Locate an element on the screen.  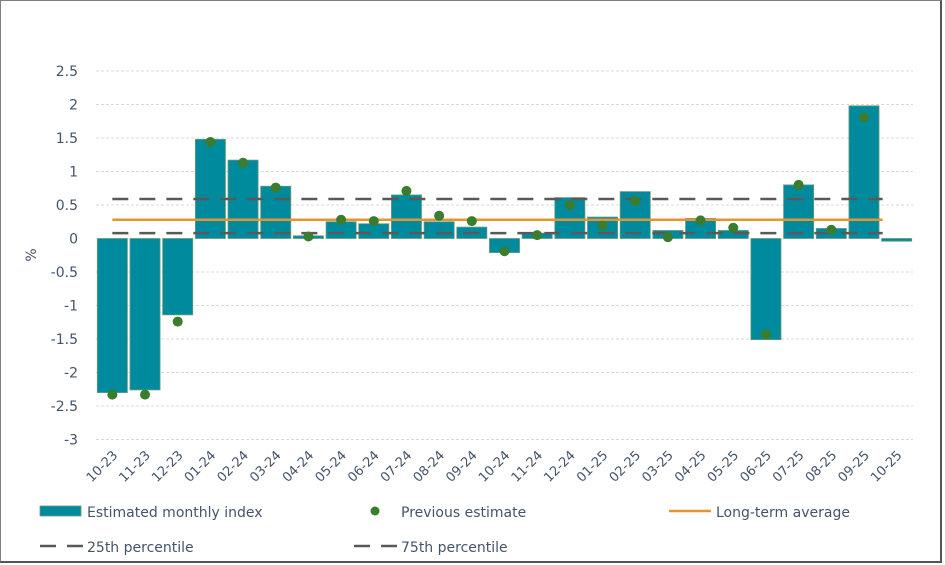
x-tick-label: 01-25 is located at coordinates (592, 466).